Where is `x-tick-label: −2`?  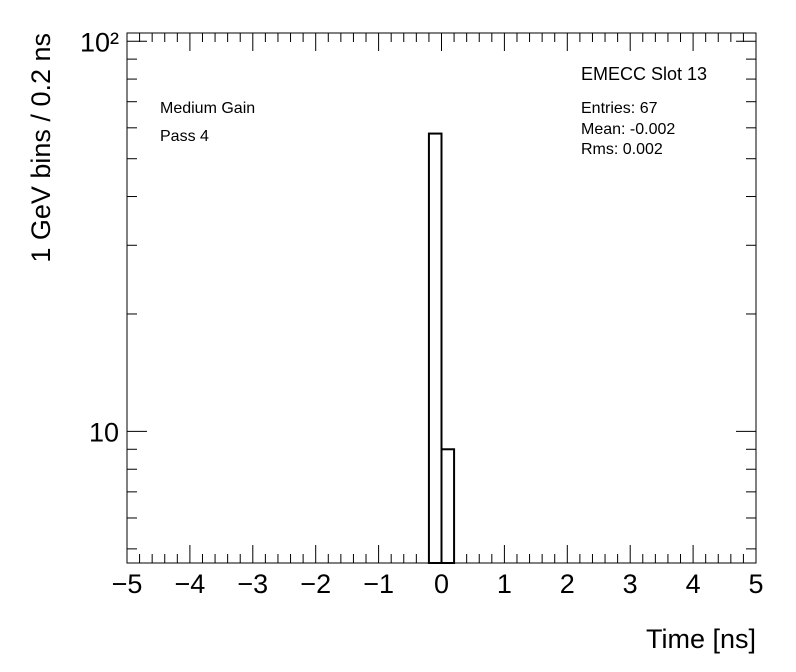 x-tick-label: −2 is located at coordinates (315, 584).